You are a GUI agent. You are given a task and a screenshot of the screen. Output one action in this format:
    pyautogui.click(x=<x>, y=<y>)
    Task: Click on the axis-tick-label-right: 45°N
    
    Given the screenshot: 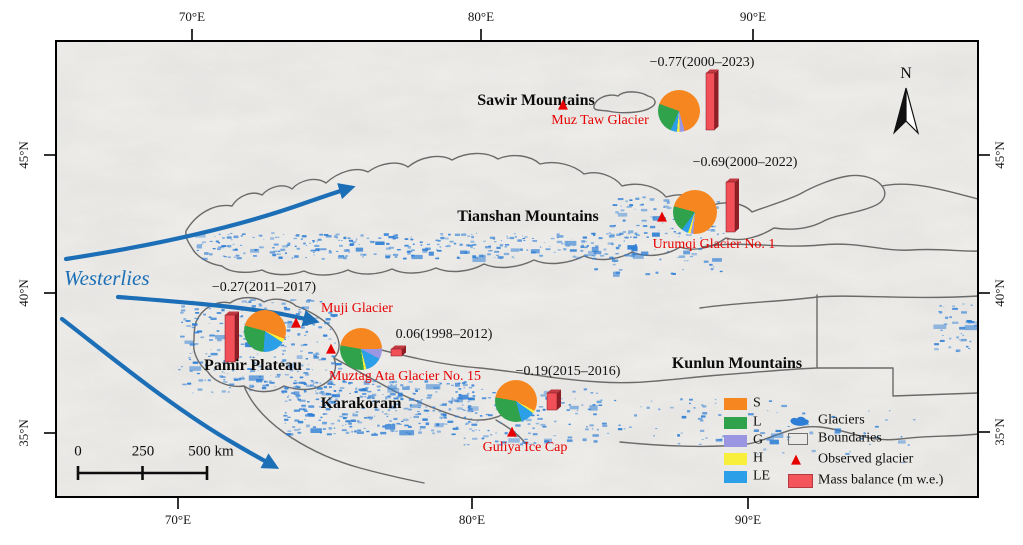 What is the action you would take?
    pyautogui.click(x=999, y=155)
    